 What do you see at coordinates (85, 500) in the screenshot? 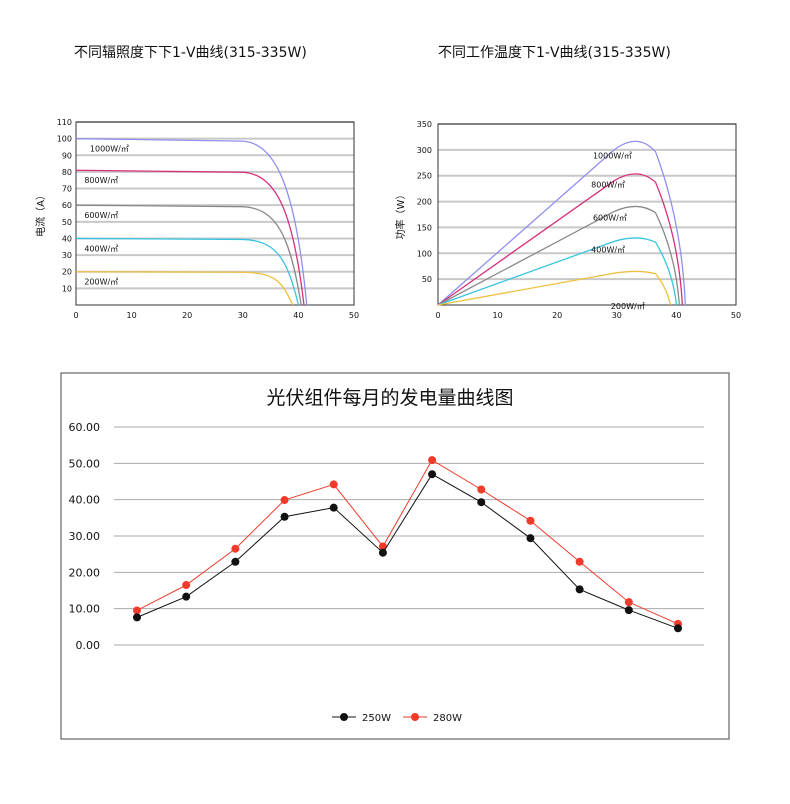
I see `y-tick-label: 40.00` at bounding box center [85, 500].